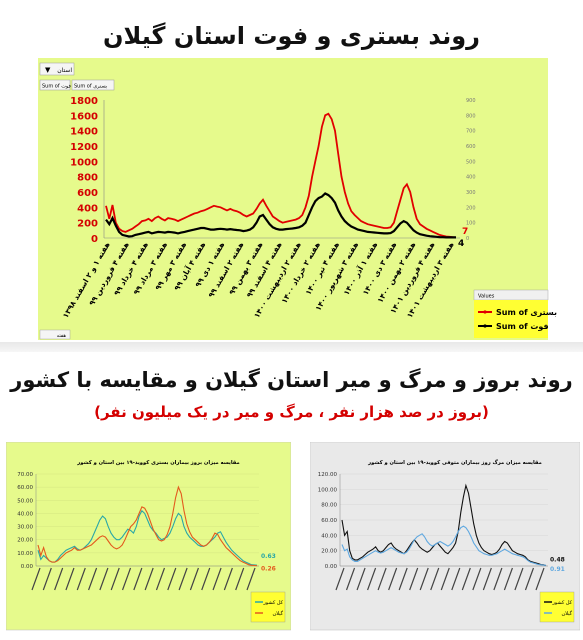 The image size is (583, 640). I want to click on y-tick-label-right-8: 800, so click(471, 116).